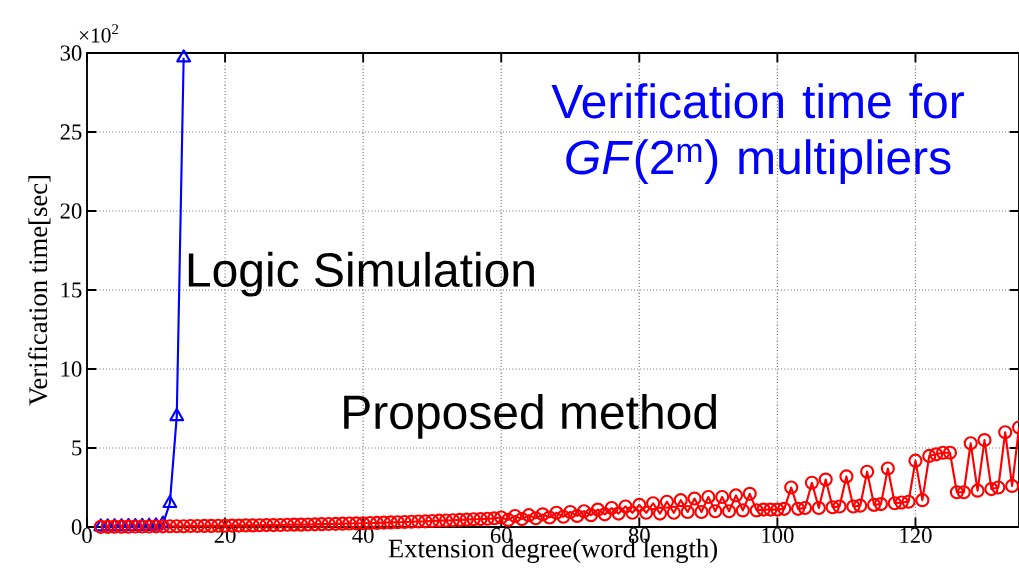 This screenshot has width=1019, height=578. What do you see at coordinates (361, 274) in the screenshot?
I see `series-label: Logic Simulation` at bounding box center [361, 274].